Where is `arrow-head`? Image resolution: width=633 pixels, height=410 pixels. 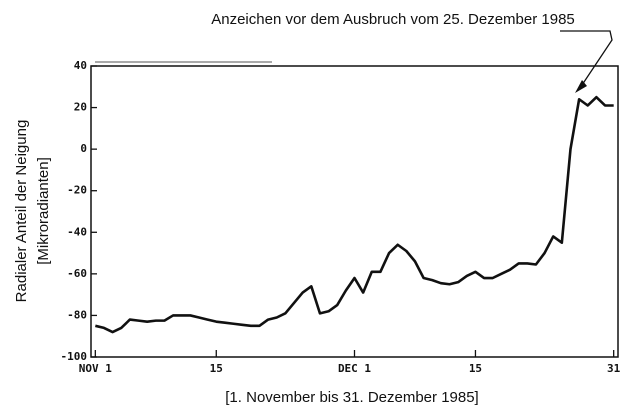 arrow-head is located at coordinates (581, 86).